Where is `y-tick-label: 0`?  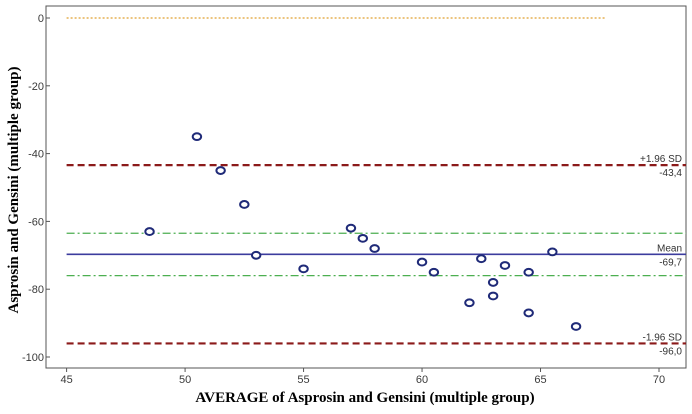
y-tick-label: 0 is located at coordinates (41, 19).